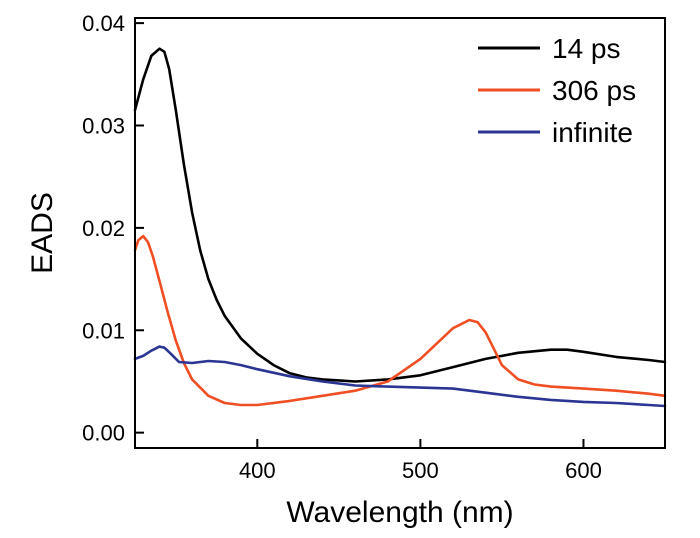 The height and width of the screenshot is (538, 700). What do you see at coordinates (257, 470) in the screenshot?
I see `x-tick-label: 400` at bounding box center [257, 470].